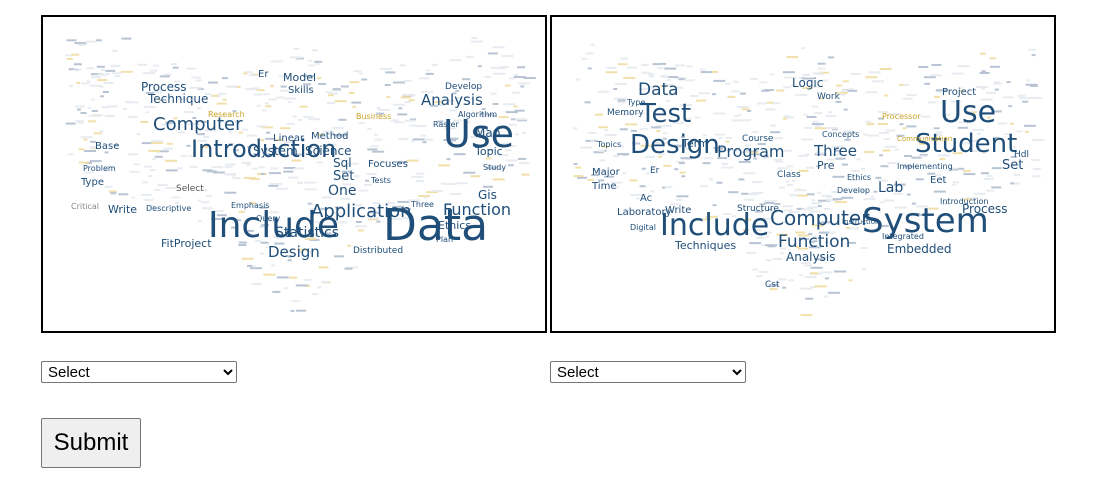 Image resolution: width=1096 pixels, height=477 pixels. What do you see at coordinates (814, 242) in the screenshot?
I see `wordcloud-word: Function` at bounding box center [814, 242].